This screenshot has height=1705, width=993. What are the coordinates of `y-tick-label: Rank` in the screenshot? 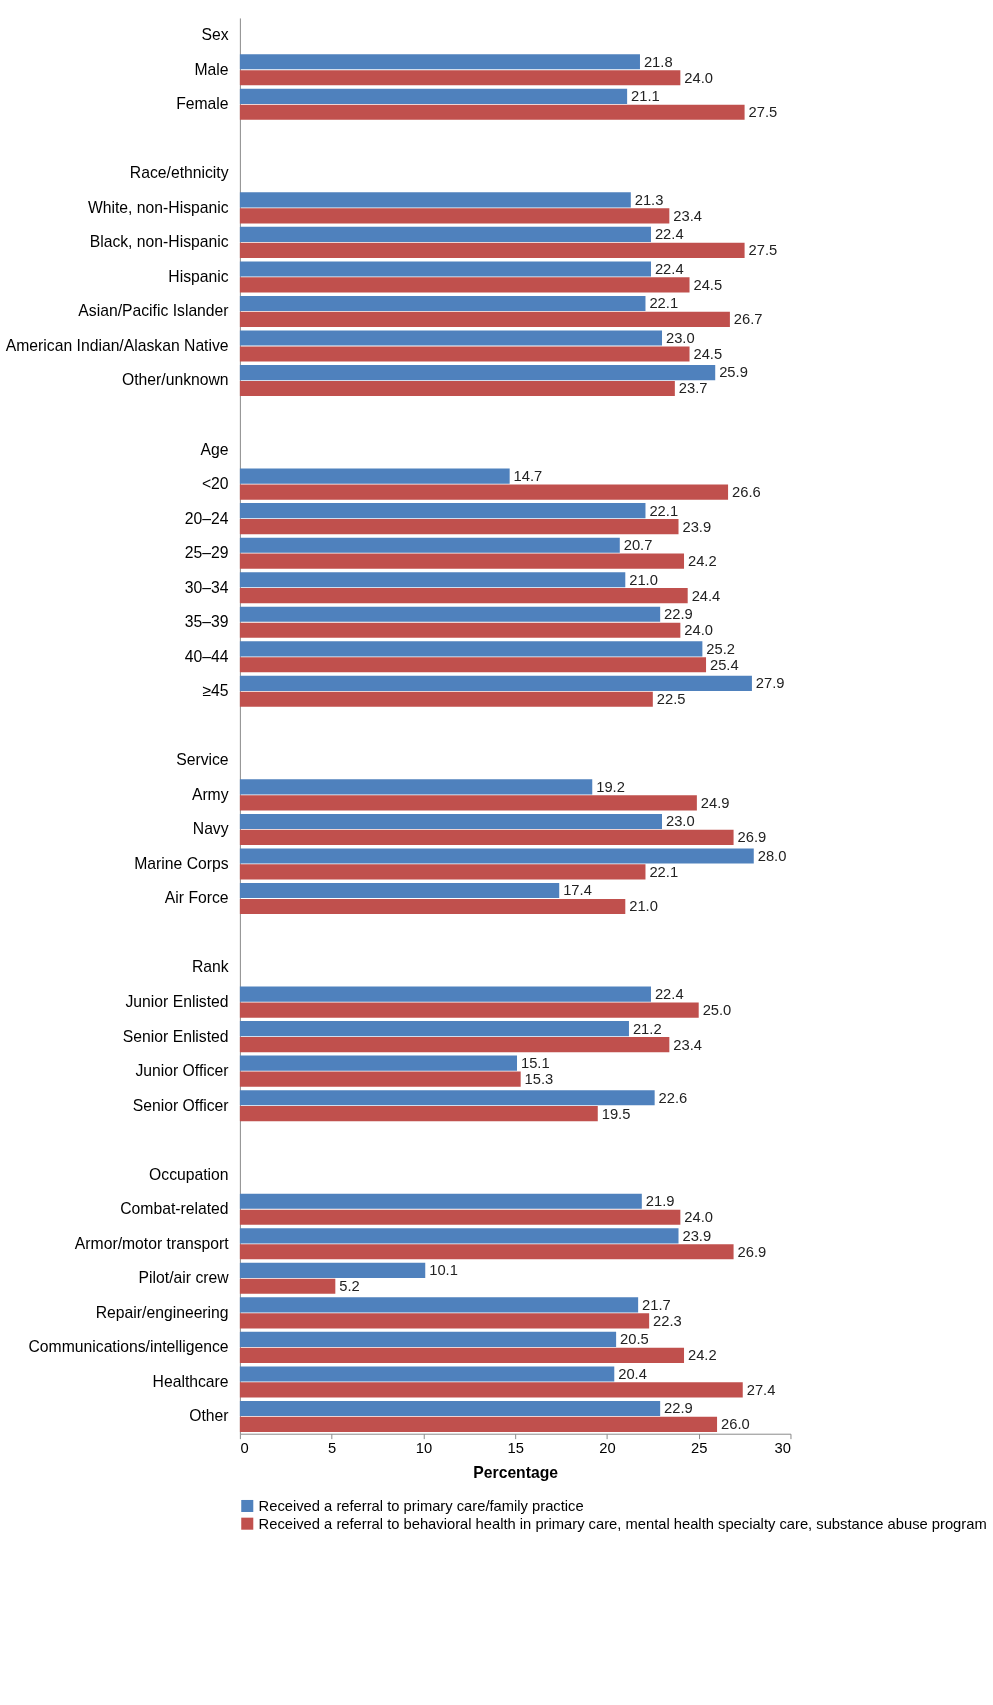 It's located at (210, 967).